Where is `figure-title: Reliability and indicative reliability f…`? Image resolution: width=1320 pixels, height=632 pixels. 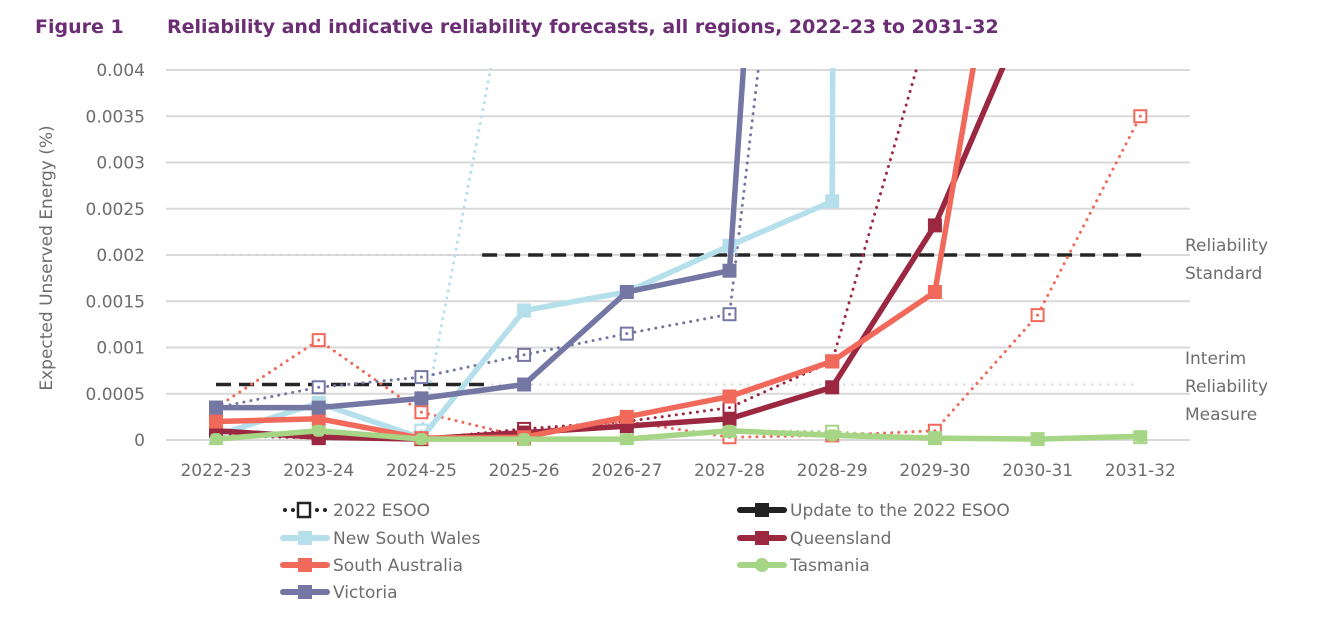 figure-title: Reliability and indicative reliability f… is located at coordinates (583, 27).